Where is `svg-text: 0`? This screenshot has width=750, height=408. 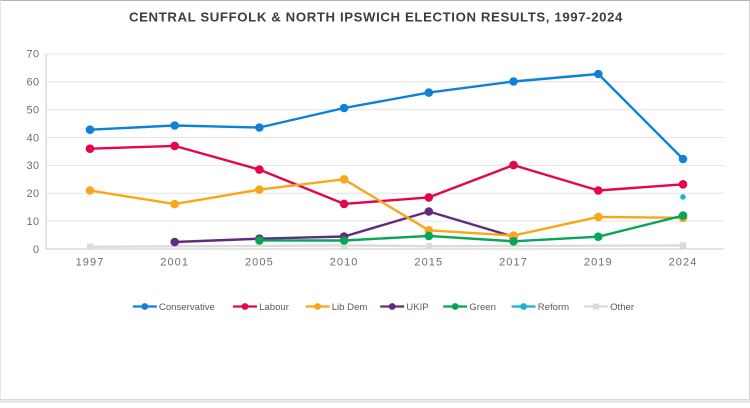 svg-text: 0 is located at coordinates (36, 250).